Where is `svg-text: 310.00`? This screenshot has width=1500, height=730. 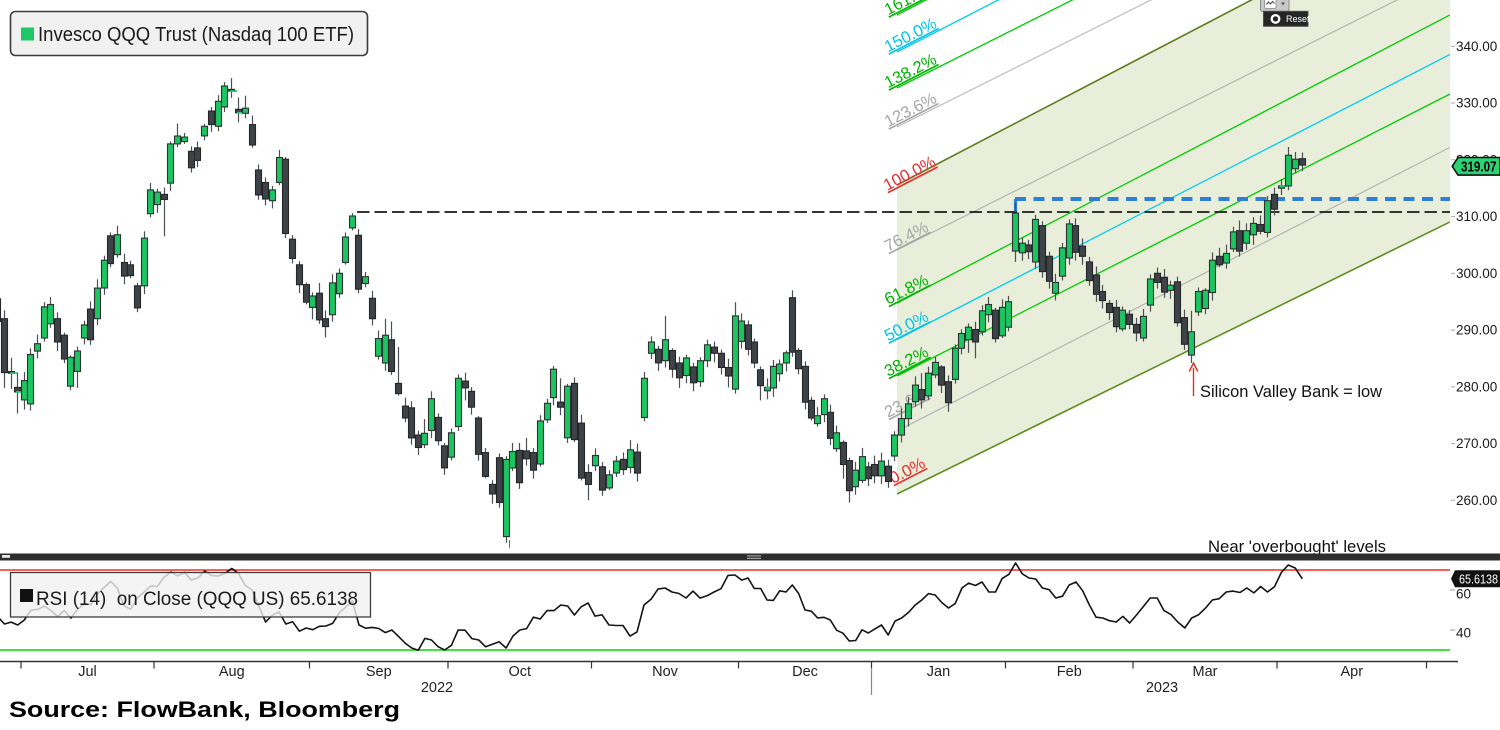
svg-text: 310.00 is located at coordinates (1476, 216).